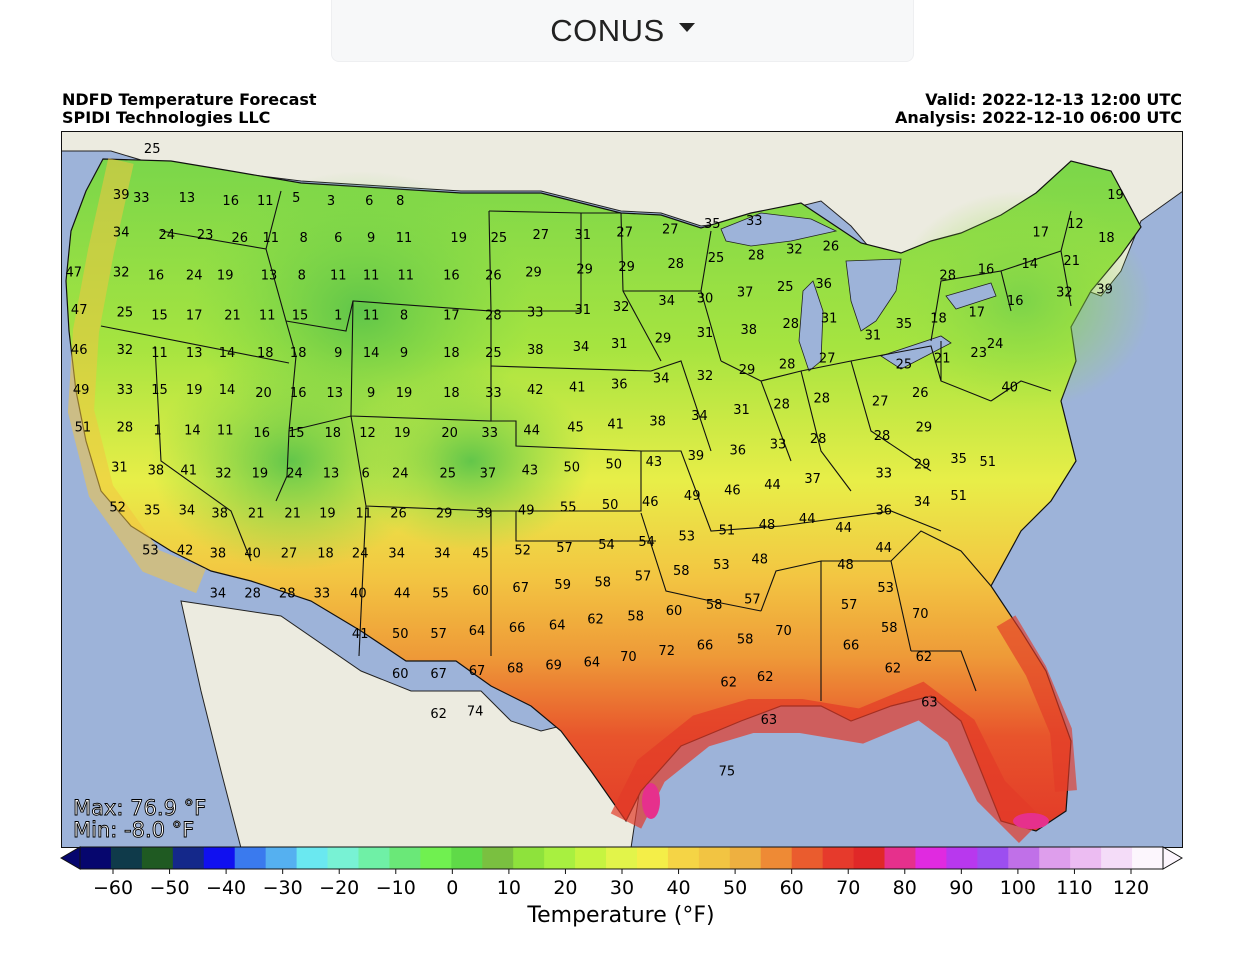 Image resolution: width=1249 pixels, height=971 pixels. I want to click on temperature-value: 47, so click(79, 310).